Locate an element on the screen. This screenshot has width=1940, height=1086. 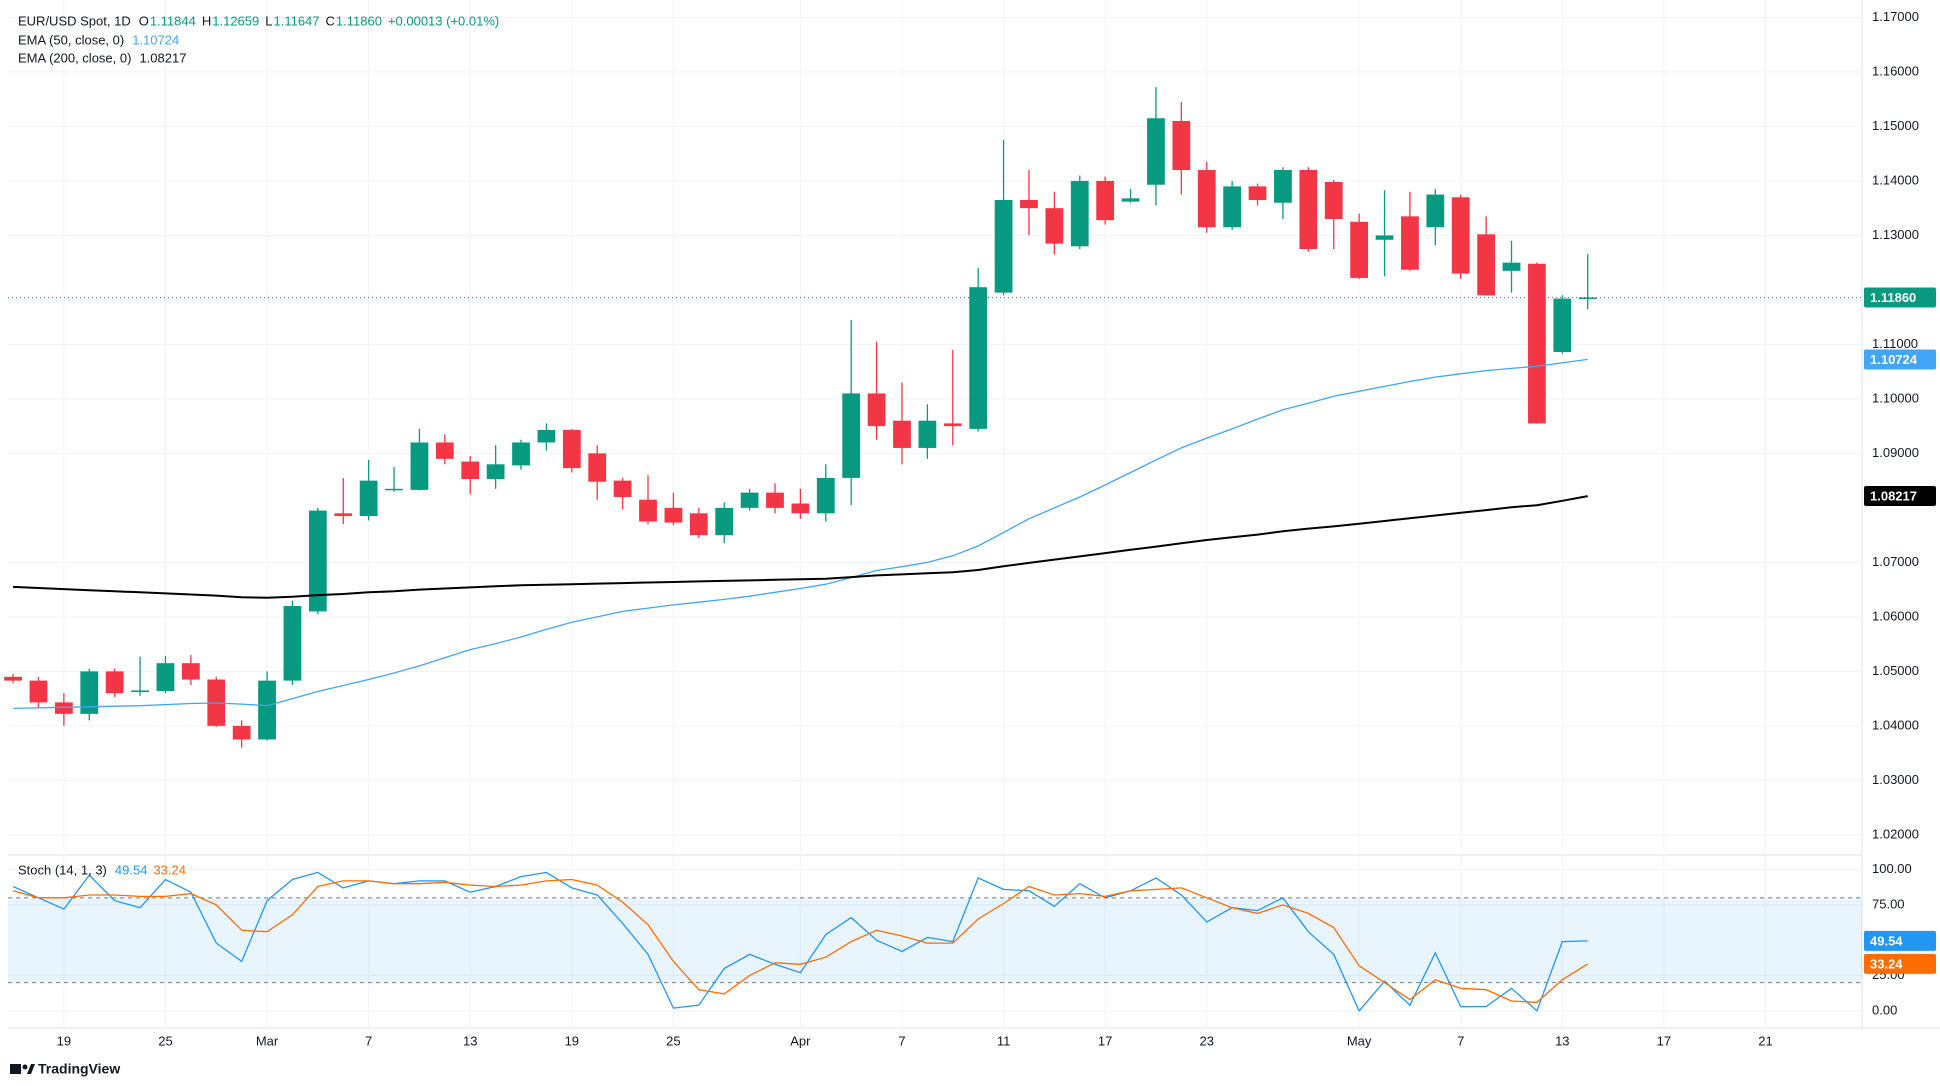
x-tick-label: May is located at coordinates (1359, 1040).